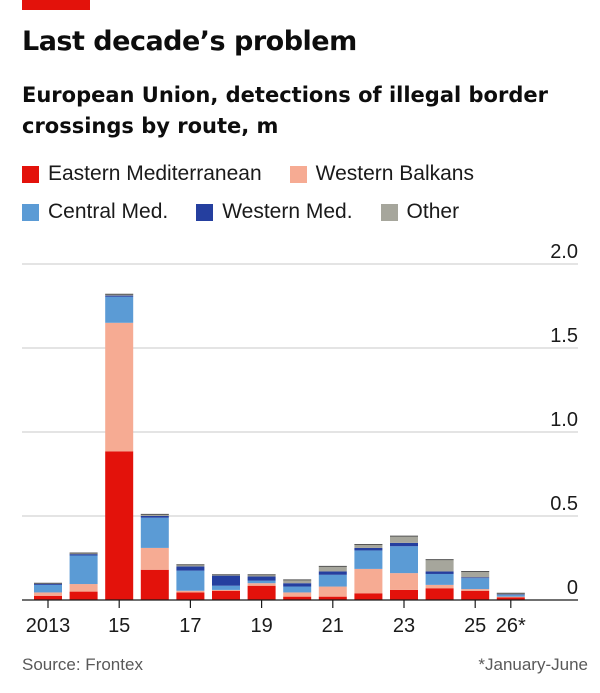 Image resolution: width=600 pixels, height=693 pixels. What do you see at coordinates (261, 626) in the screenshot?
I see `x-tick-label: 19` at bounding box center [261, 626].